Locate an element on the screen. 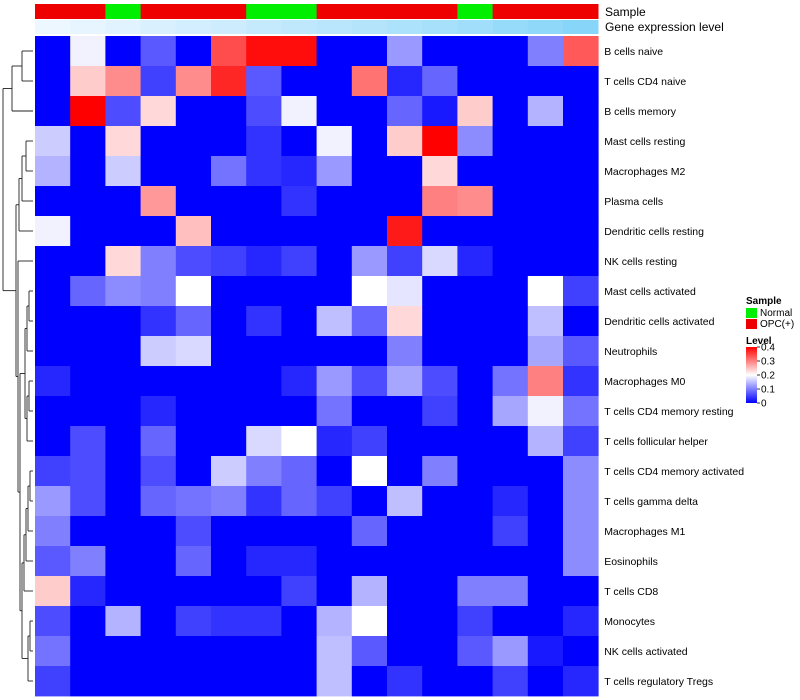 Image resolution: width=800 pixels, height=700 pixels. row-label: NK cells activated is located at coordinates (646, 652).